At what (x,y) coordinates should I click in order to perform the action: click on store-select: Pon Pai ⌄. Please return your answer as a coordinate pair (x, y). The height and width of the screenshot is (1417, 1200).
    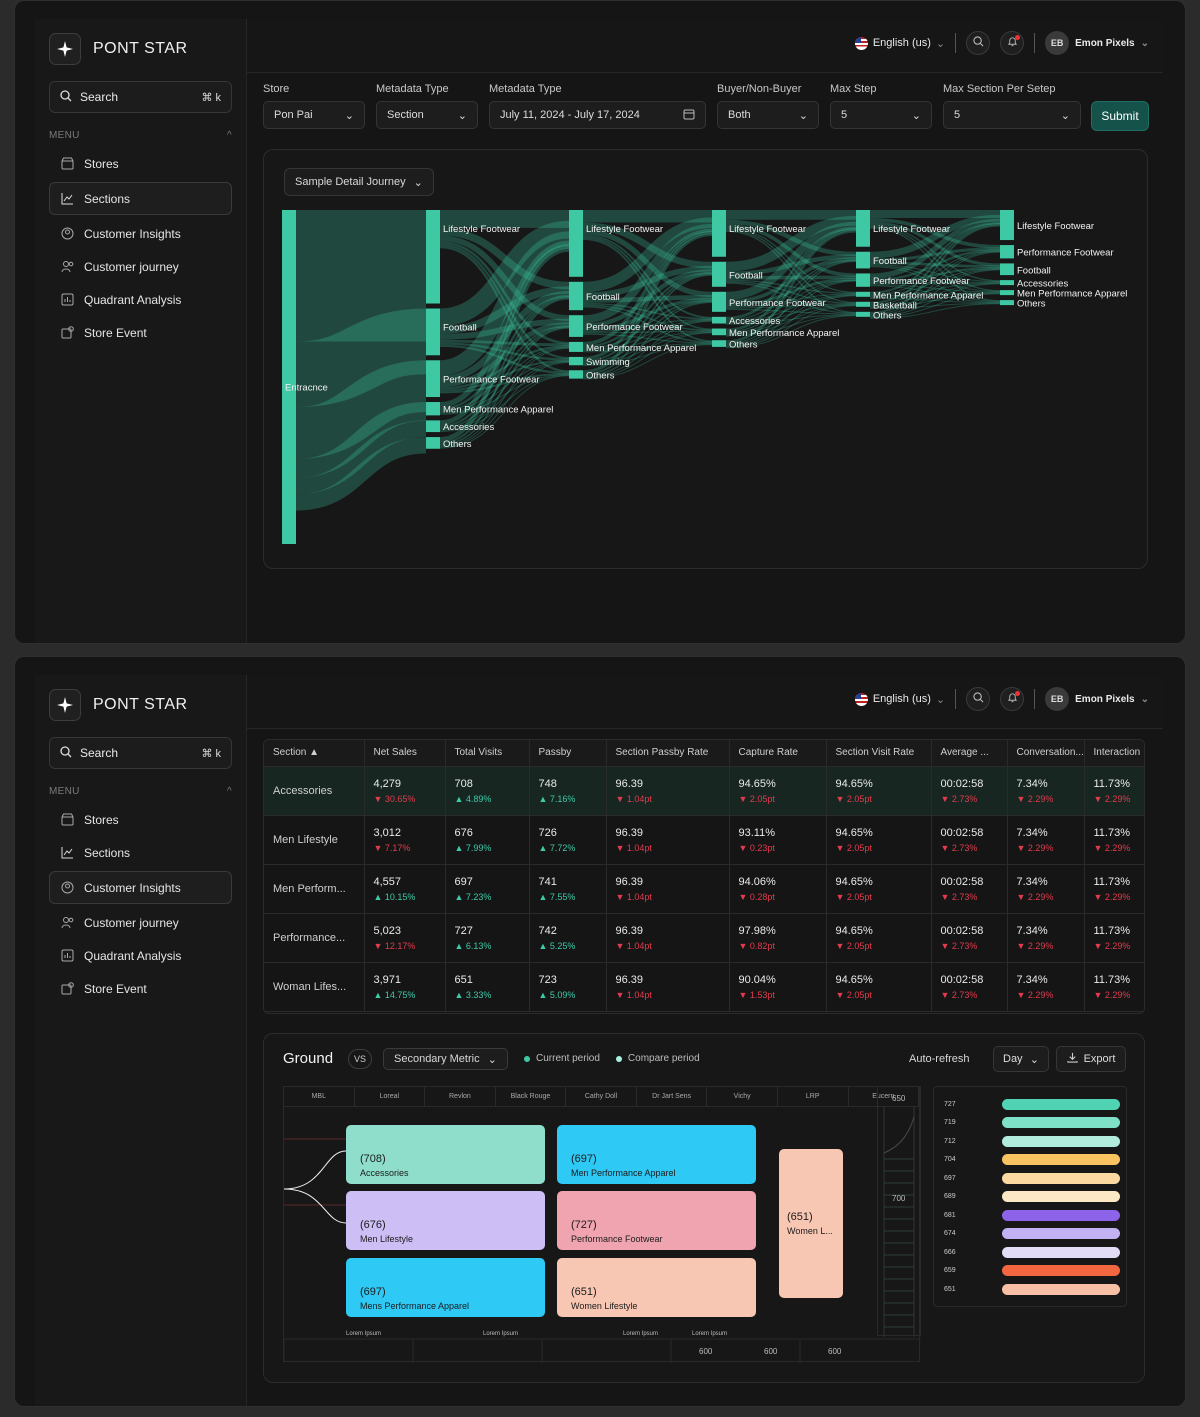
    Looking at the image, I should click on (314, 115).